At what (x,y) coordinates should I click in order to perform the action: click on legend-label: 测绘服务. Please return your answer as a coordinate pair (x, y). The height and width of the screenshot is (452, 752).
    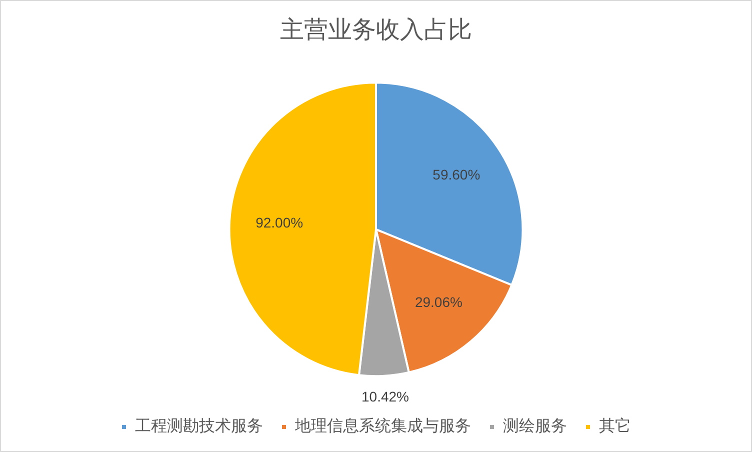
    Looking at the image, I should click on (535, 426).